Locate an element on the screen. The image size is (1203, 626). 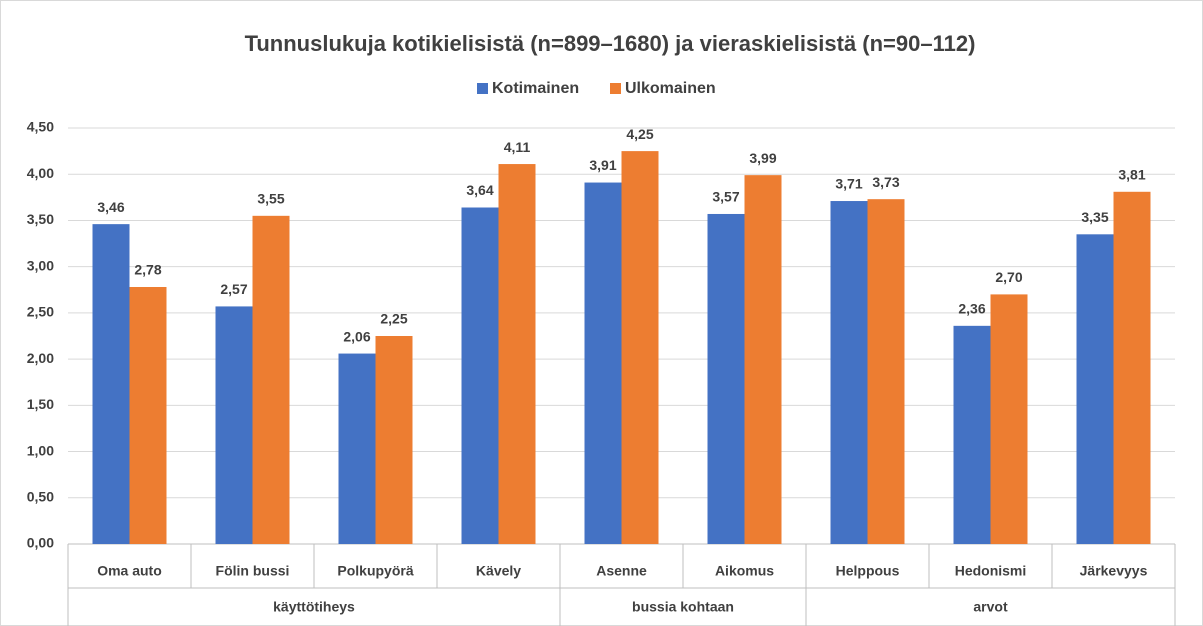
x-tick-label: Oma auto is located at coordinates (129, 571).